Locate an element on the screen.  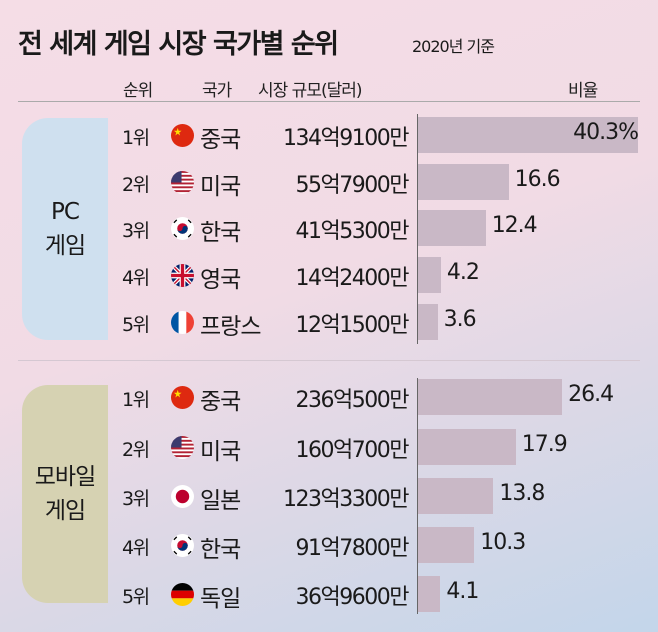
country-label: 영국 is located at coordinates (220, 280).